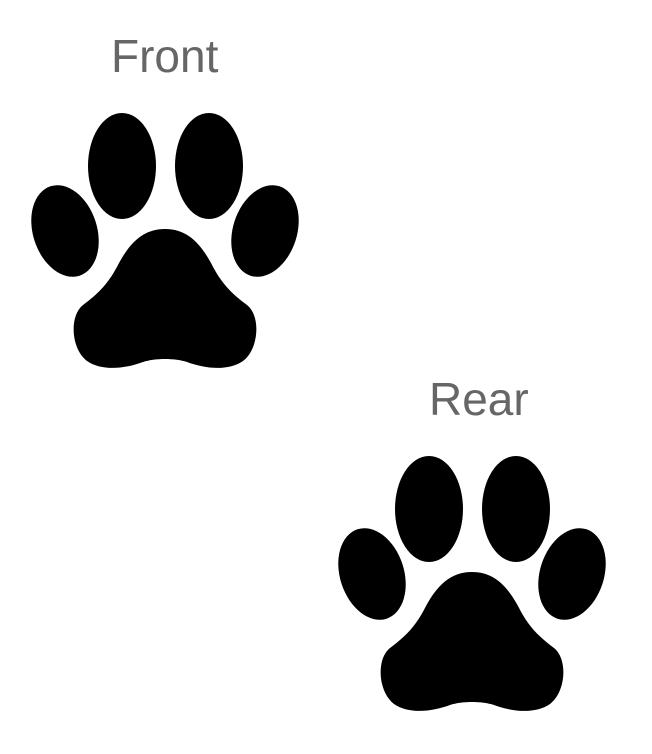 The width and height of the screenshot is (652, 754). Describe the element at coordinates (479, 399) in the screenshot. I see `rear-label: Rear` at that location.